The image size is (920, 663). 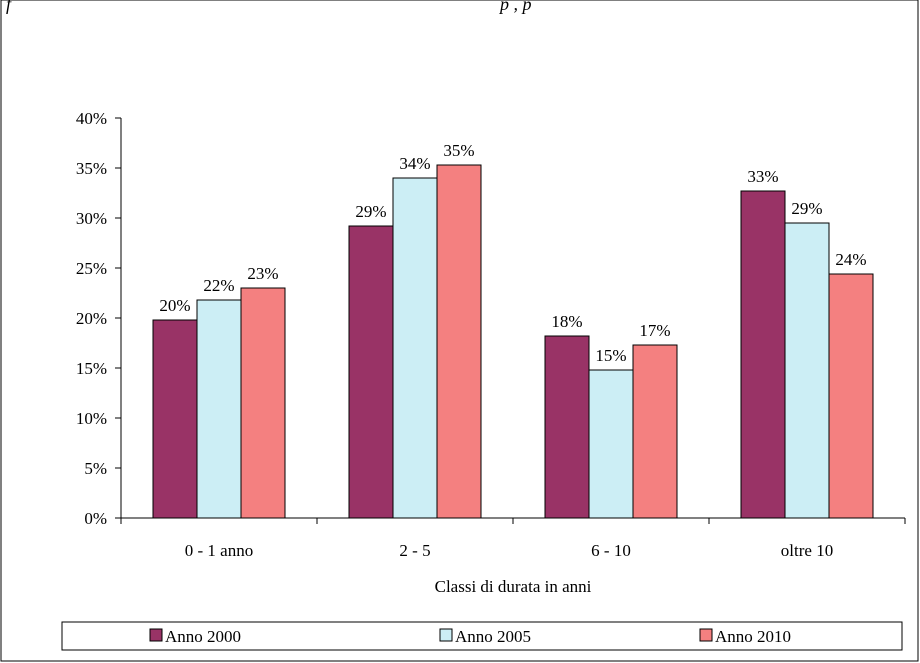 I want to click on y-tick-label: 40%, so click(x=91, y=118).